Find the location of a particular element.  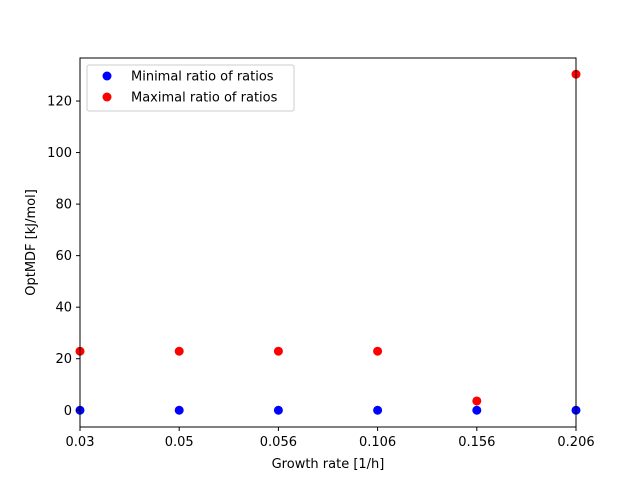

y-tick-label: 60 is located at coordinates (63, 256).